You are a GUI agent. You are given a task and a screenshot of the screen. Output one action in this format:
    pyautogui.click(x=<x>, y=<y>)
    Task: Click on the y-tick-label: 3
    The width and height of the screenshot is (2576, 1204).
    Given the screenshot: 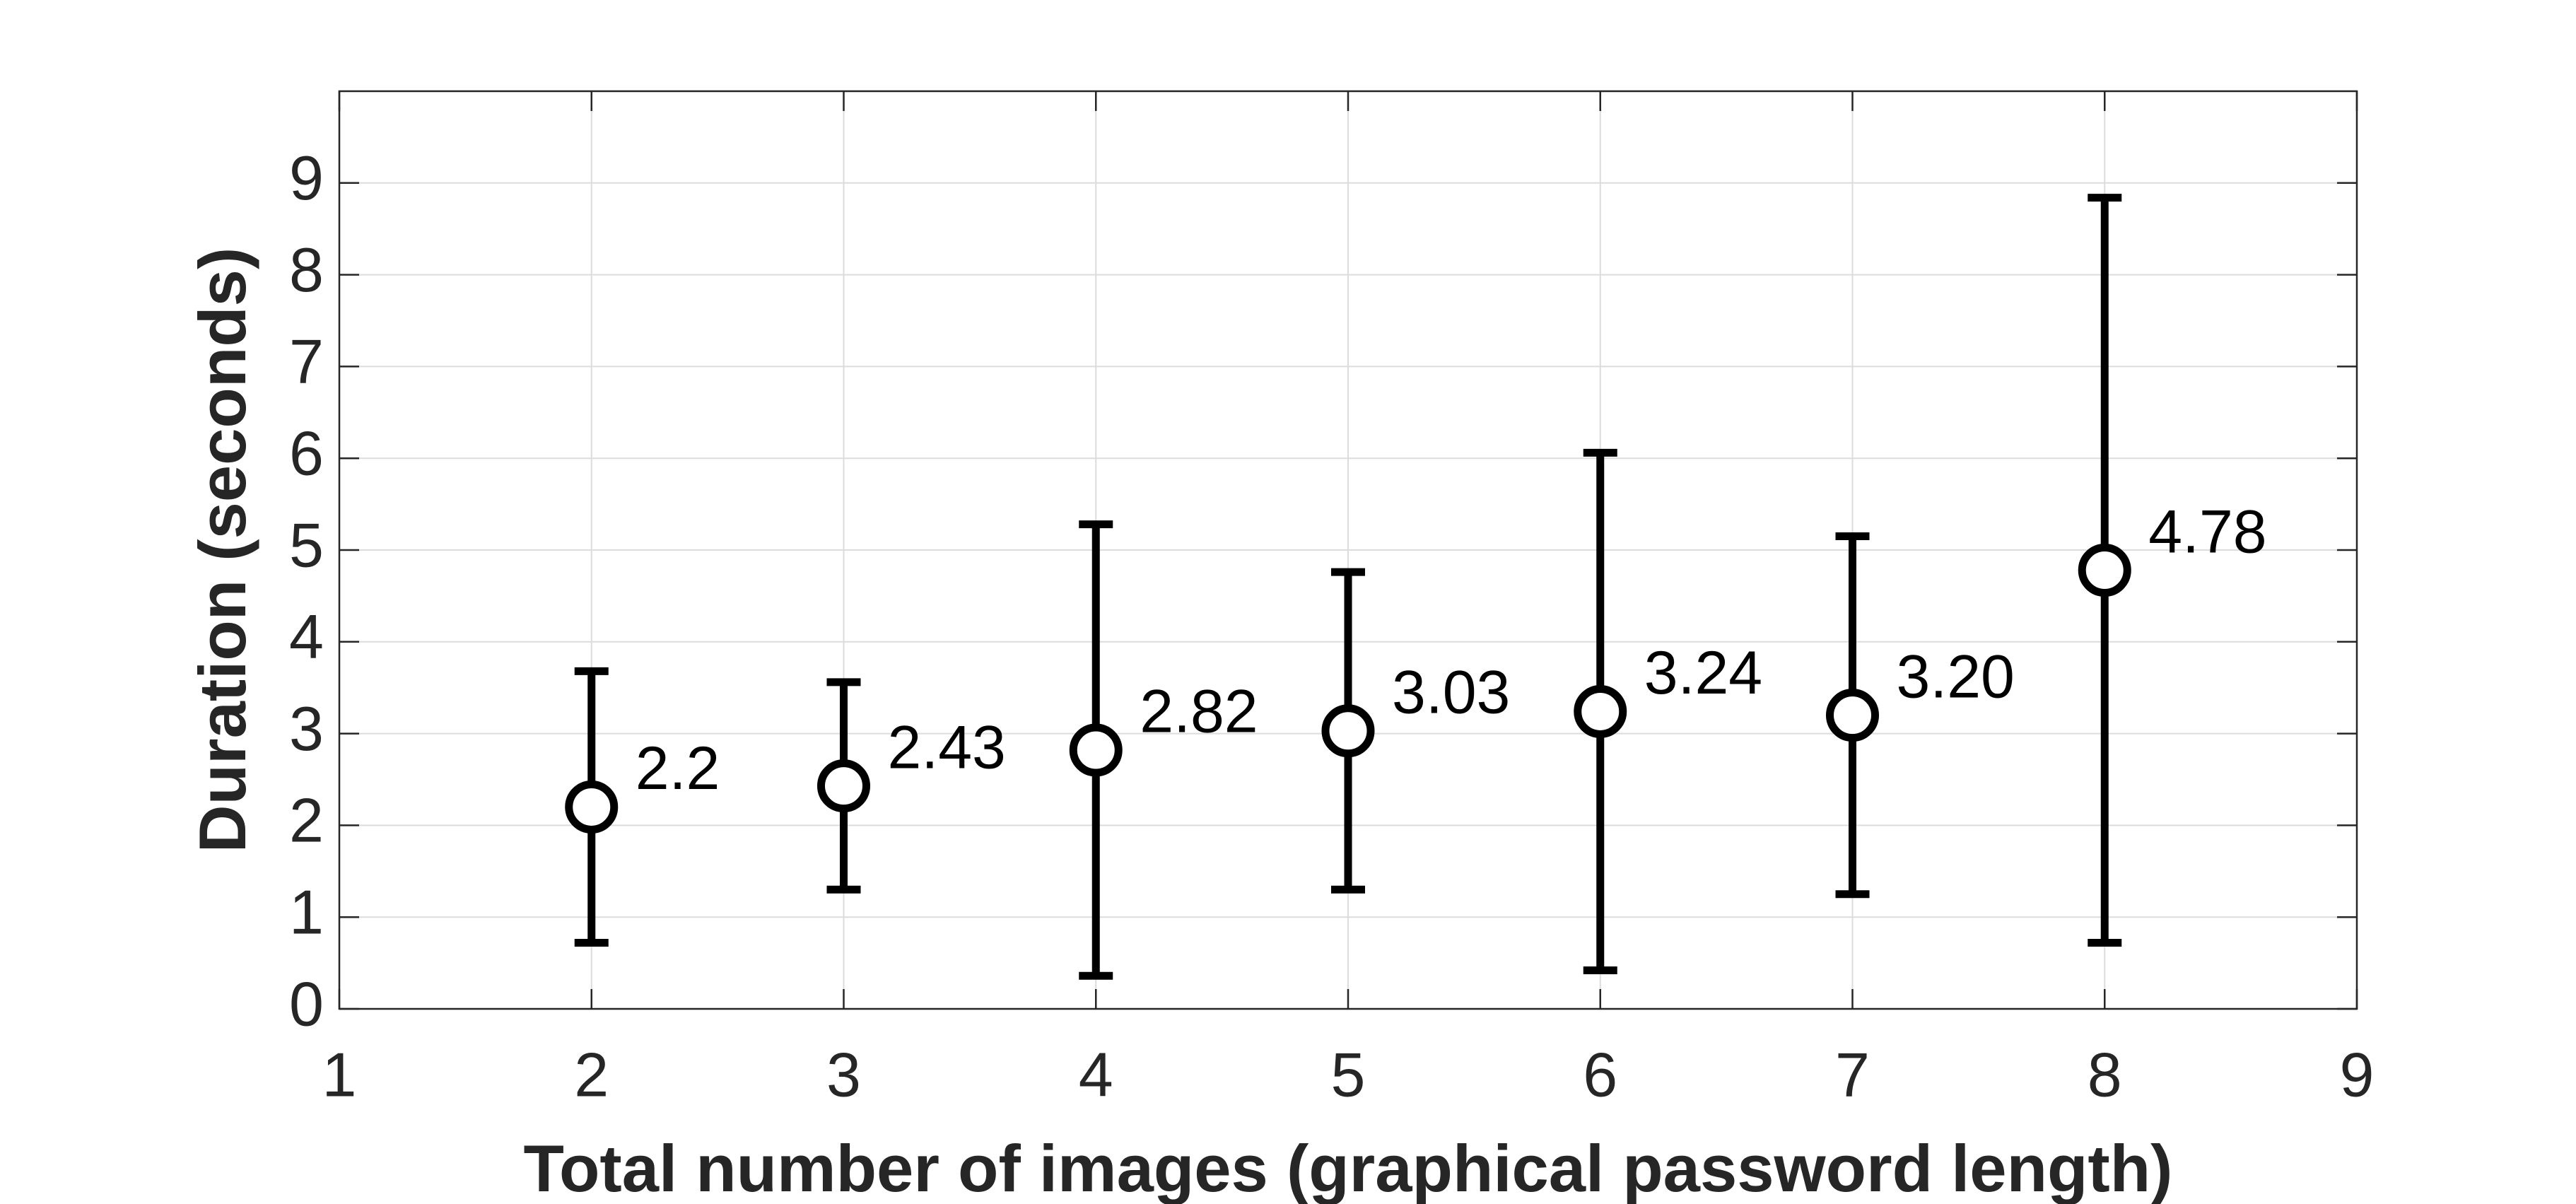 What is the action you would take?
    pyautogui.click(x=306, y=729)
    